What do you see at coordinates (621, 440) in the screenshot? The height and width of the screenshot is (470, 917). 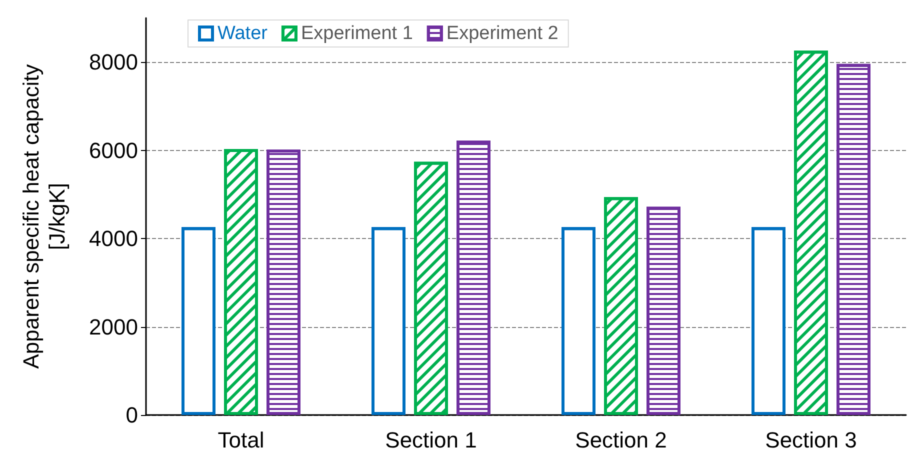 I see `x-tick-label: Section 2` at bounding box center [621, 440].